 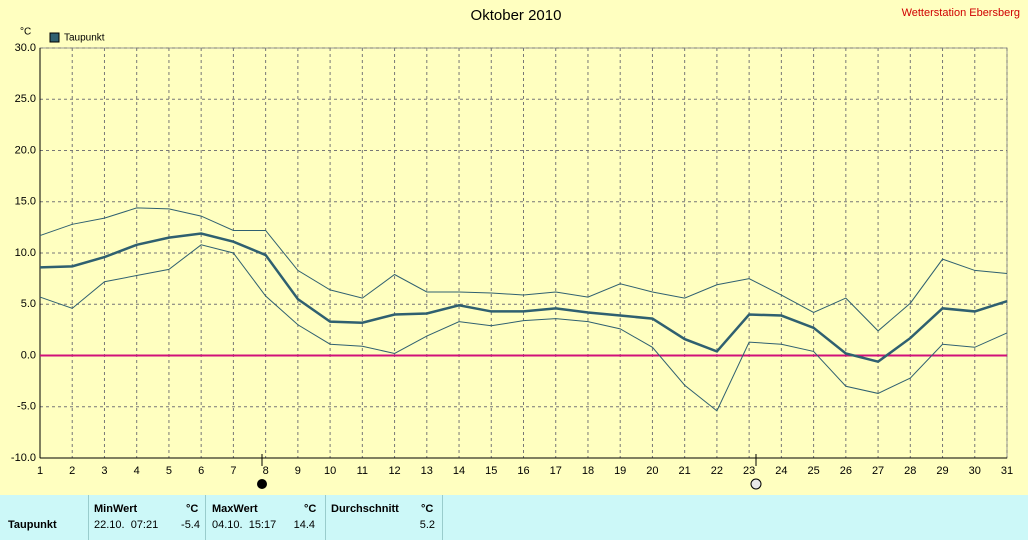 What do you see at coordinates (262, 484) in the screenshot?
I see `new-moon-icon` at bounding box center [262, 484].